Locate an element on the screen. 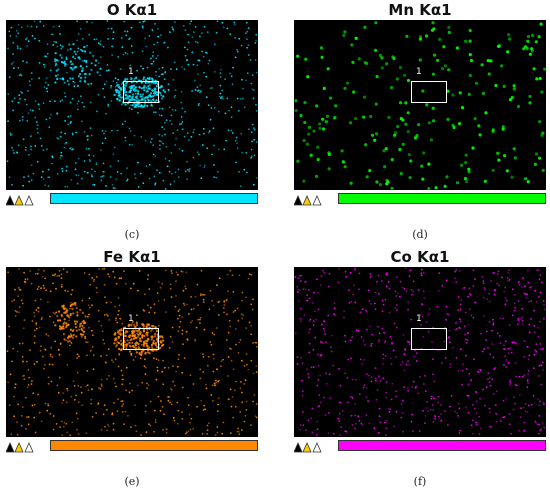 The image size is (550, 497). panel-caption: (e) is located at coordinates (132, 481).